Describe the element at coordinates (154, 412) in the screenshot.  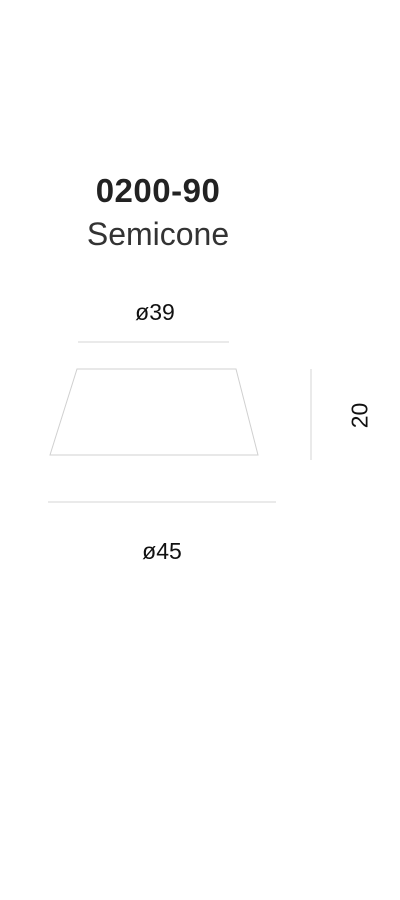
I see `shade-outline` at that location.